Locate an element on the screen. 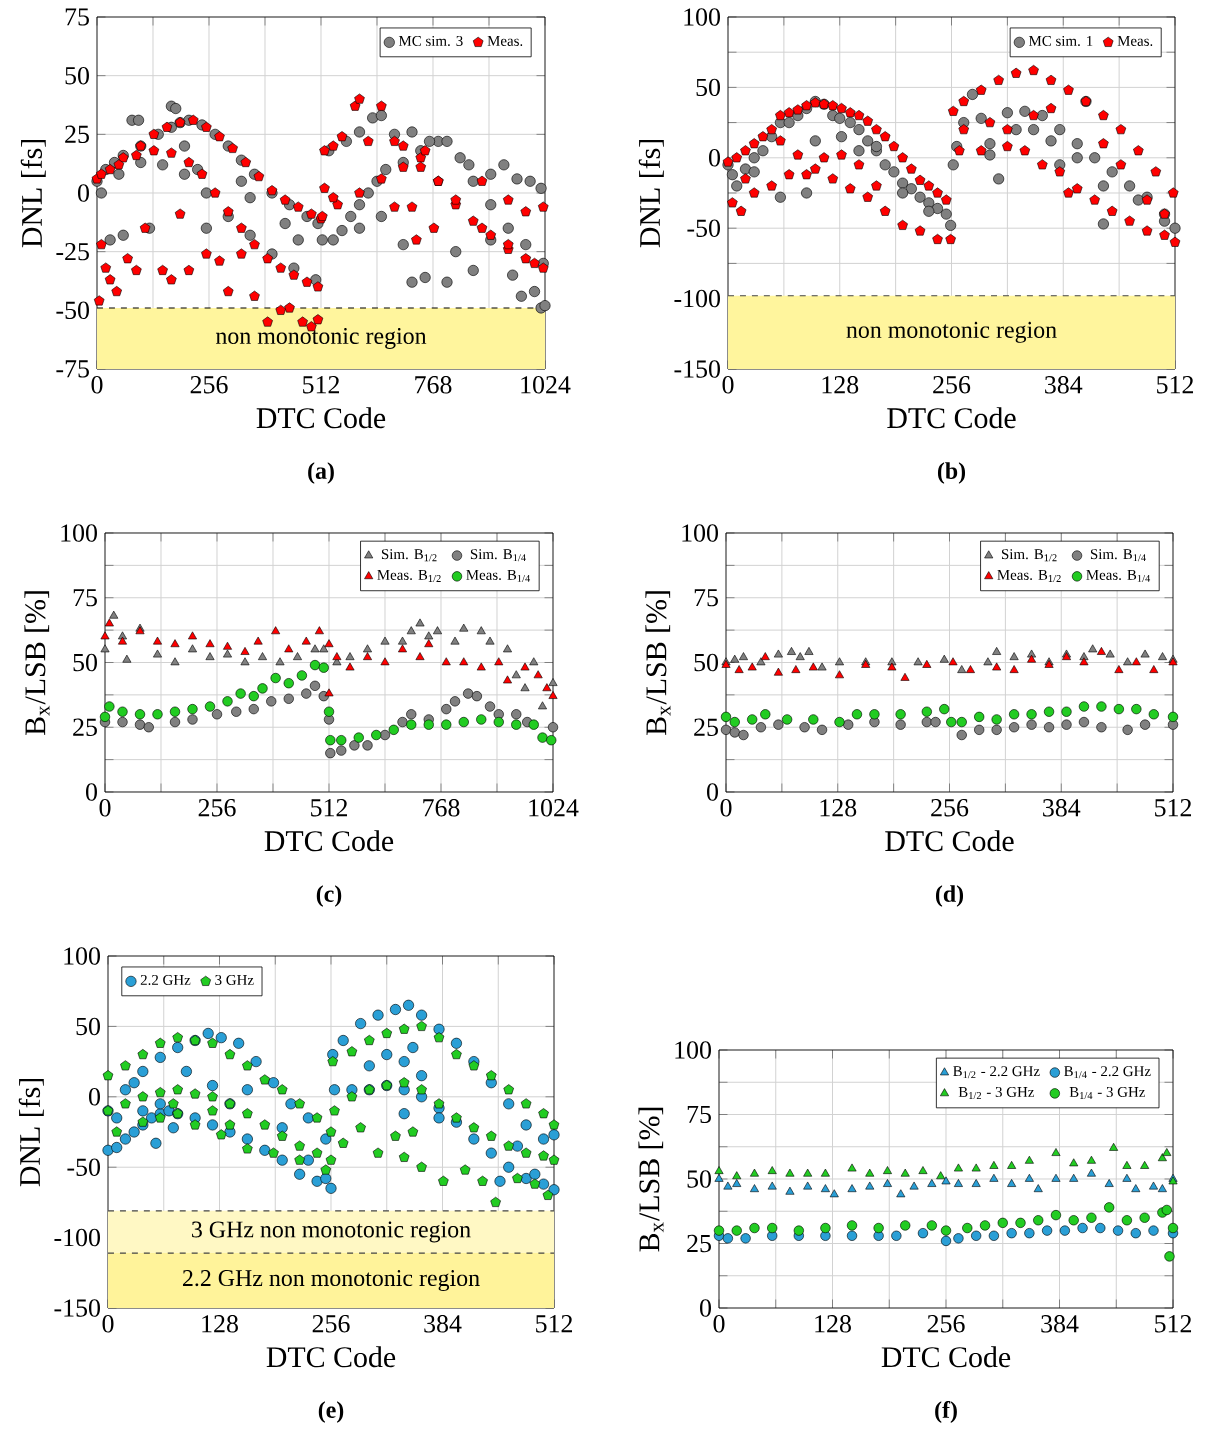  legend-label: MC sim. 1 is located at coordinates (1060, 41).